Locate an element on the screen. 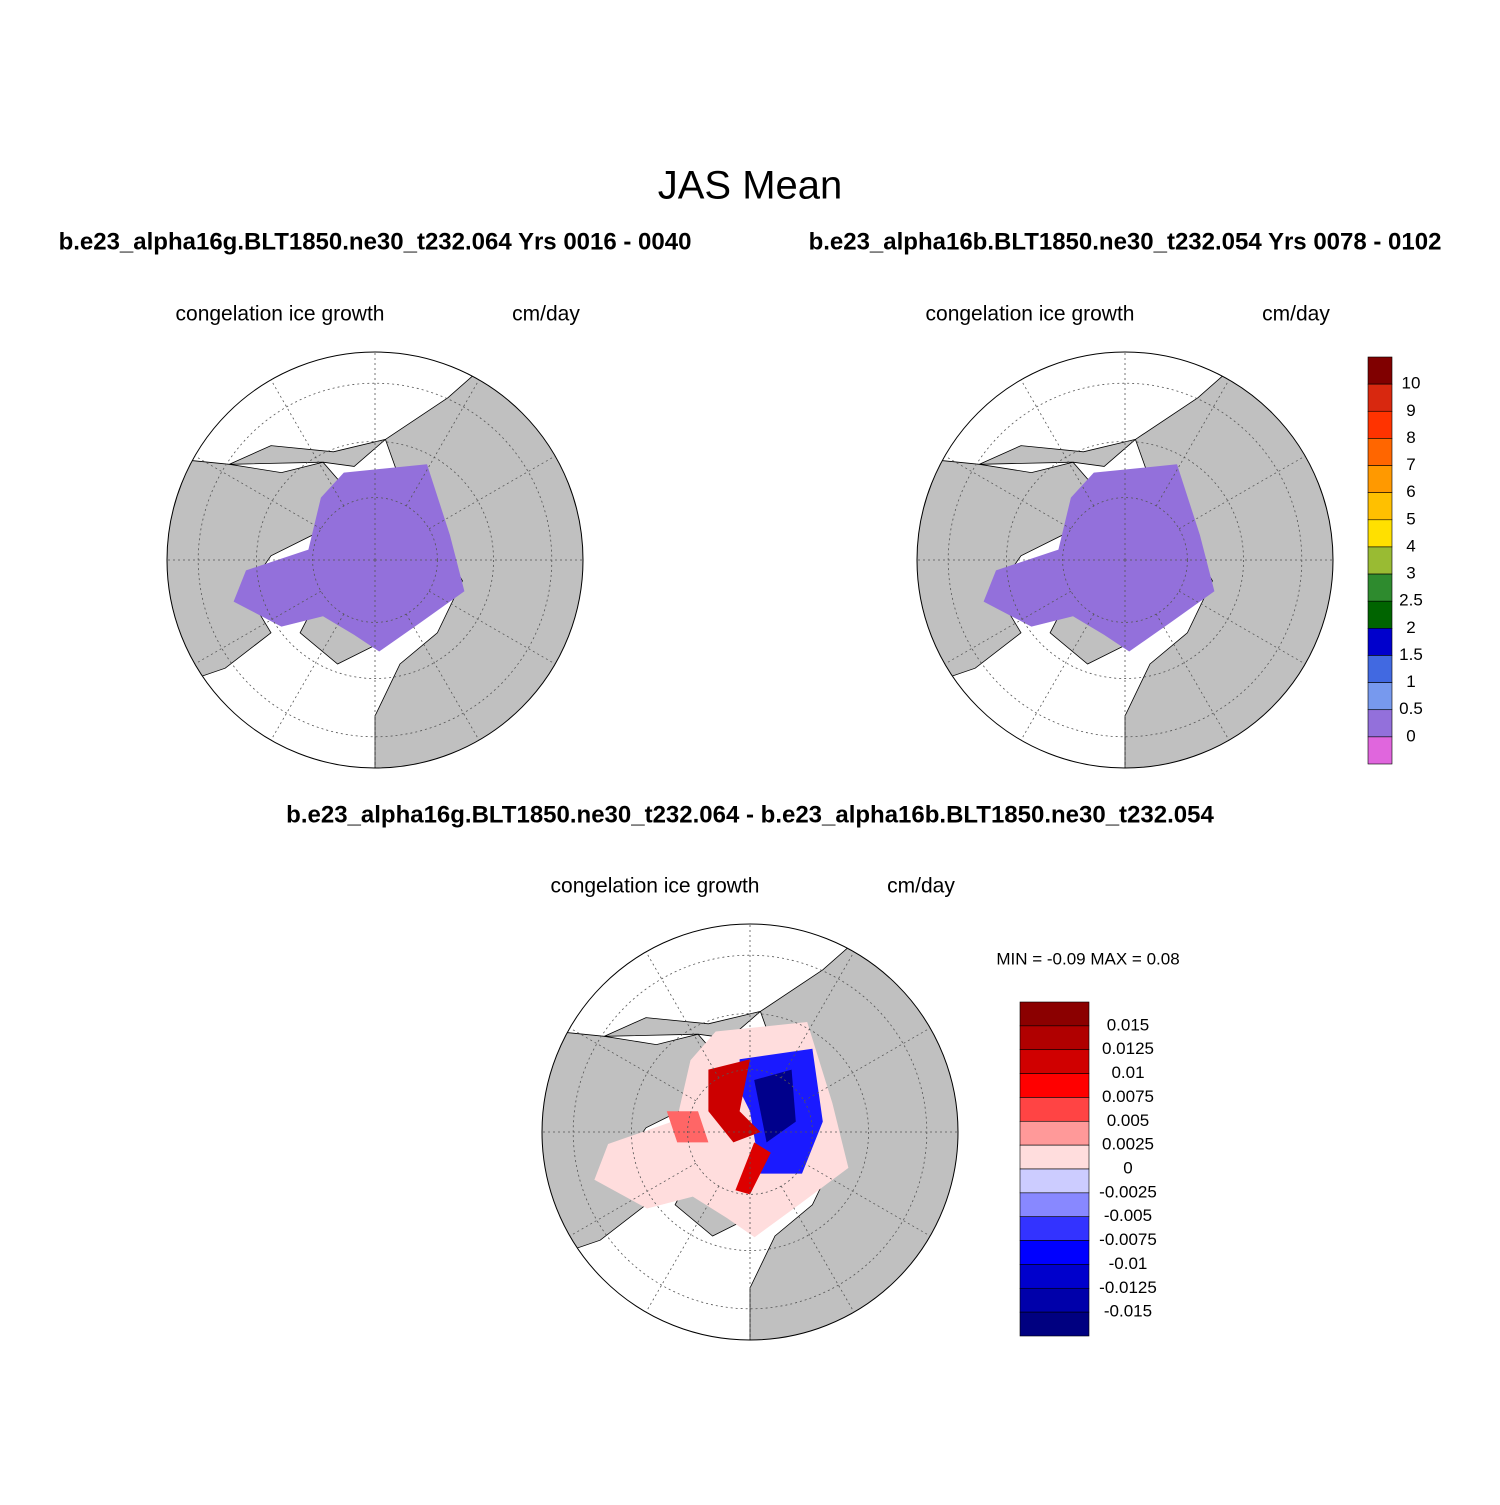  colorbar-label: -0.01 is located at coordinates (1128, 1263).